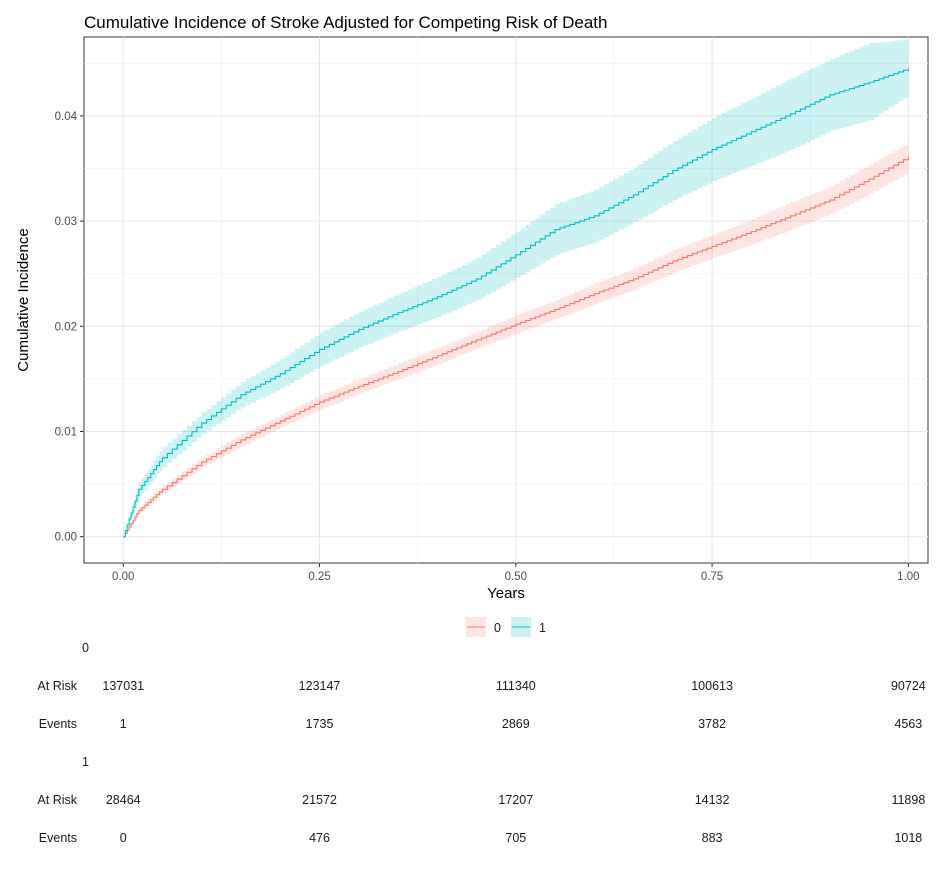  What do you see at coordinates (123, 724) in the screenshot?
I see `risk-cell: 1` at bounding box center [123, 724].